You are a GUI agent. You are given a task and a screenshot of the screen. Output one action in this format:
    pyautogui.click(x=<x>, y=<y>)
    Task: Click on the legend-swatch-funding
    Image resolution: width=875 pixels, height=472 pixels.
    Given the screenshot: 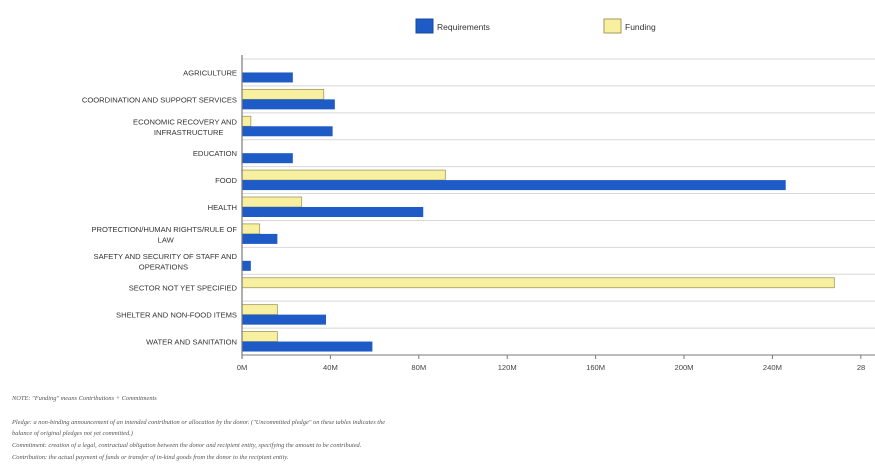 What is the action you would take?
    pyautogui.click(x=612, y=26)
    